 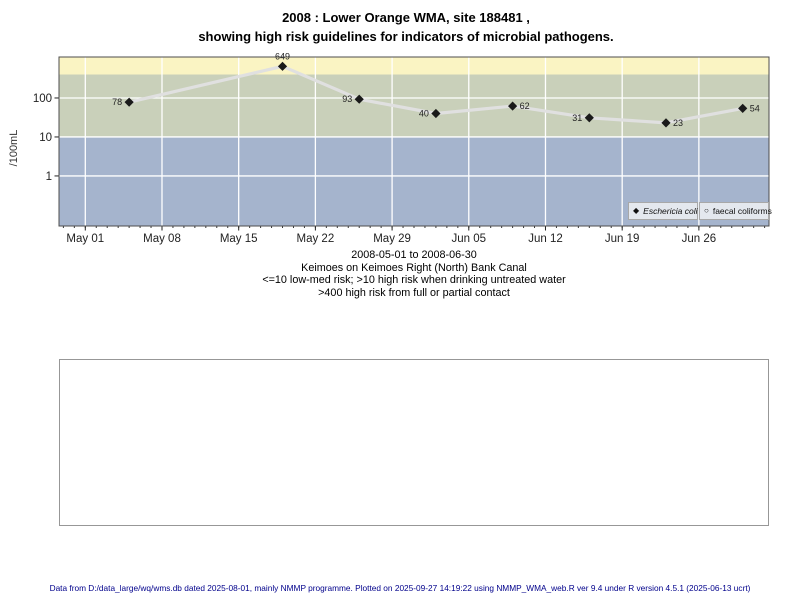 I want to click on x-tick-label: May 29, so click(x=392, y=239).